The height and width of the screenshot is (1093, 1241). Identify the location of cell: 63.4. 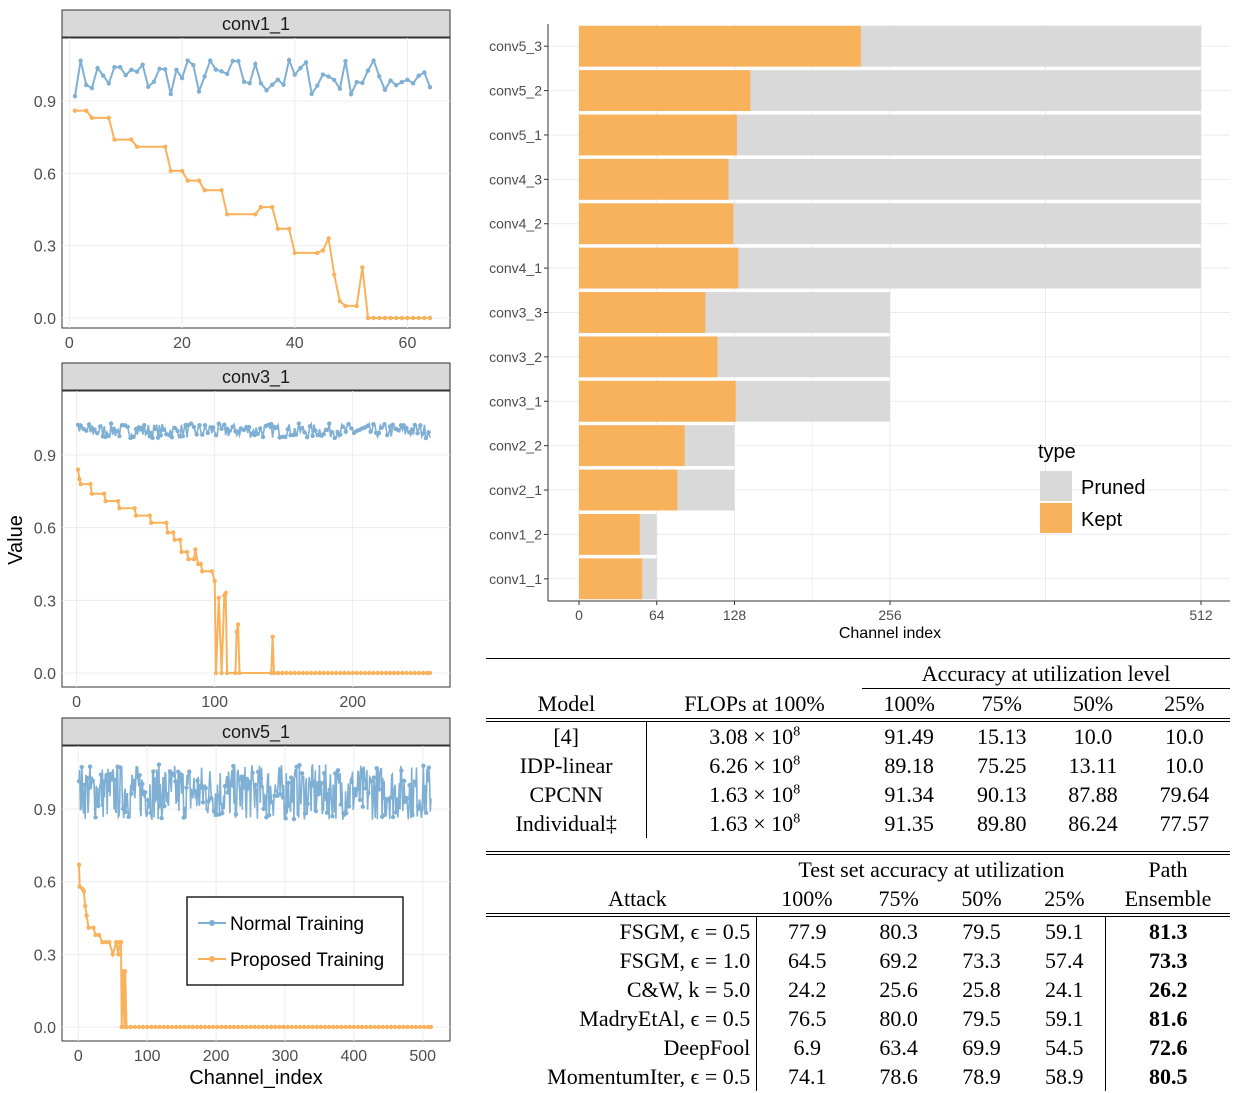
(898, 1047).